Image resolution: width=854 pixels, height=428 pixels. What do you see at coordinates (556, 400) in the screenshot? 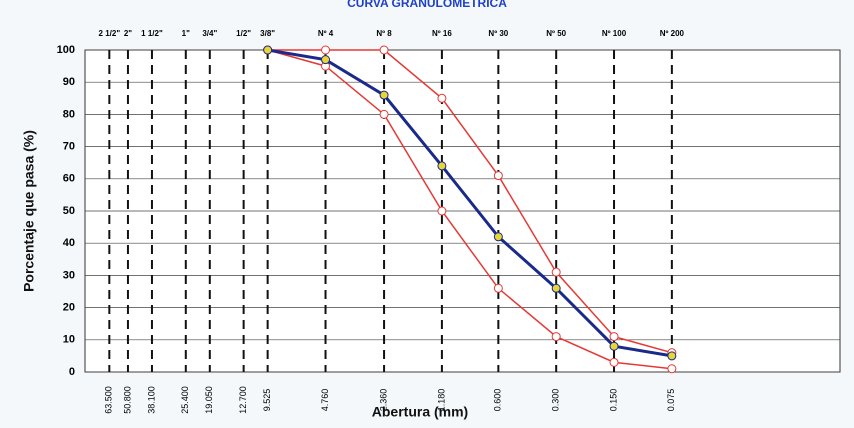
I see `x-tick-label: 0.300` at bounding box center [556, 400].